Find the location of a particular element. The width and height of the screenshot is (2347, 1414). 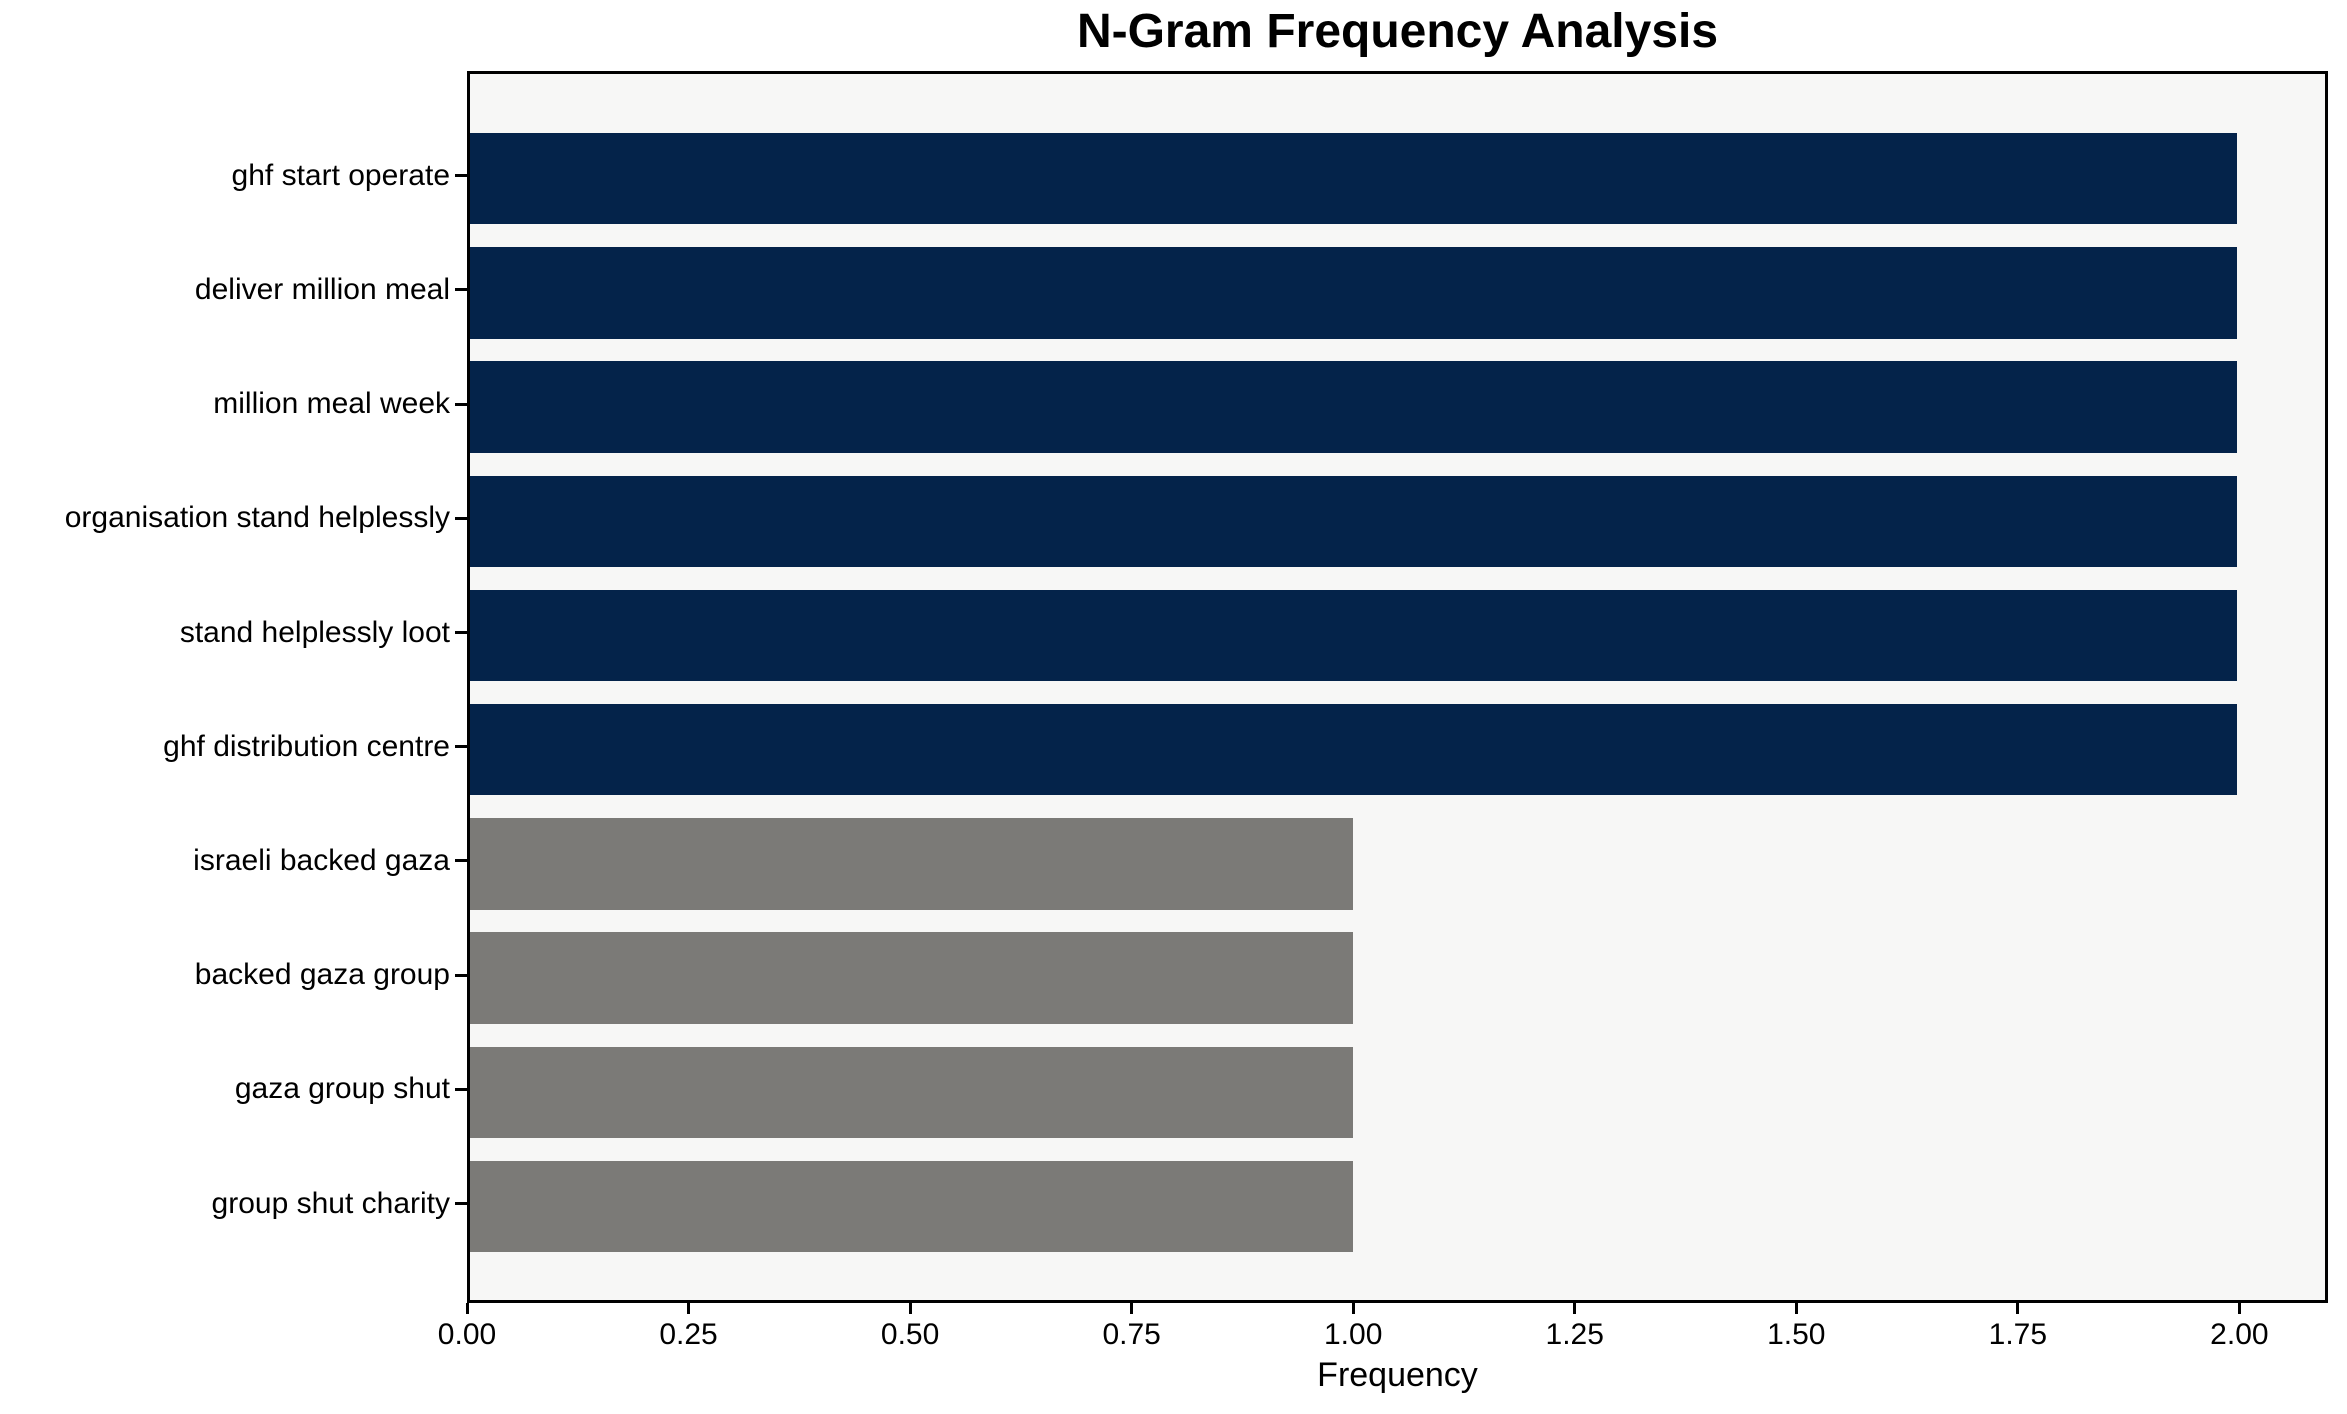

y-tick-label: deliver million meal is located at coordinates (322, 289).